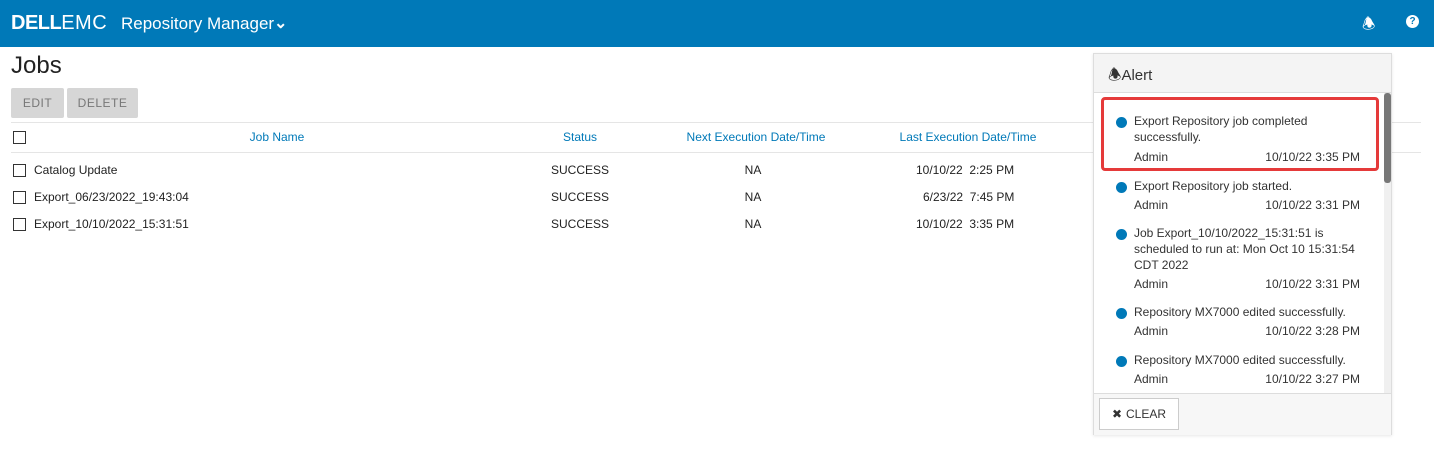 This screenshot has width=1434, height=453. Describe the element at coordinates (277, 137) in the screenshot. I see `col-job-name: Job Name` at that location.